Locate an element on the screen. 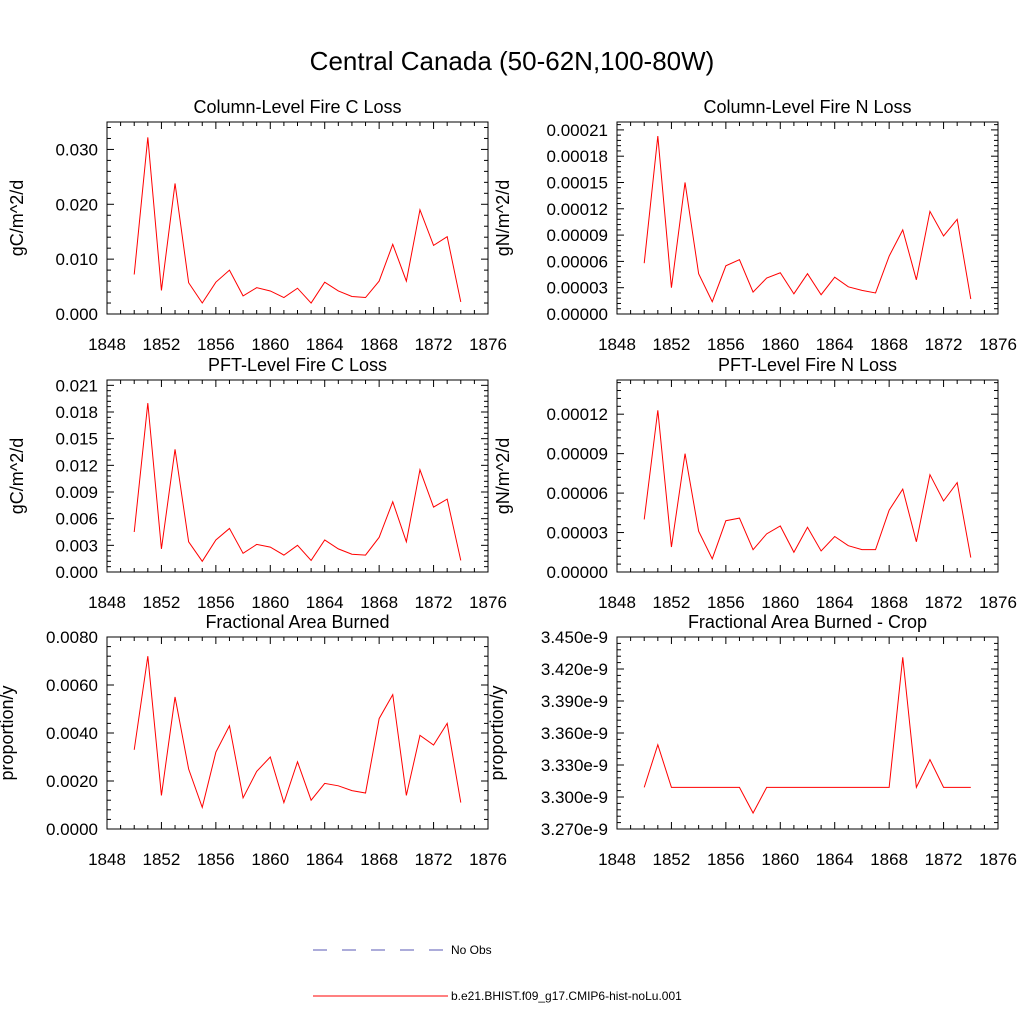  legend-label-no-obs: No Obs is located at coordinates (471, 950).